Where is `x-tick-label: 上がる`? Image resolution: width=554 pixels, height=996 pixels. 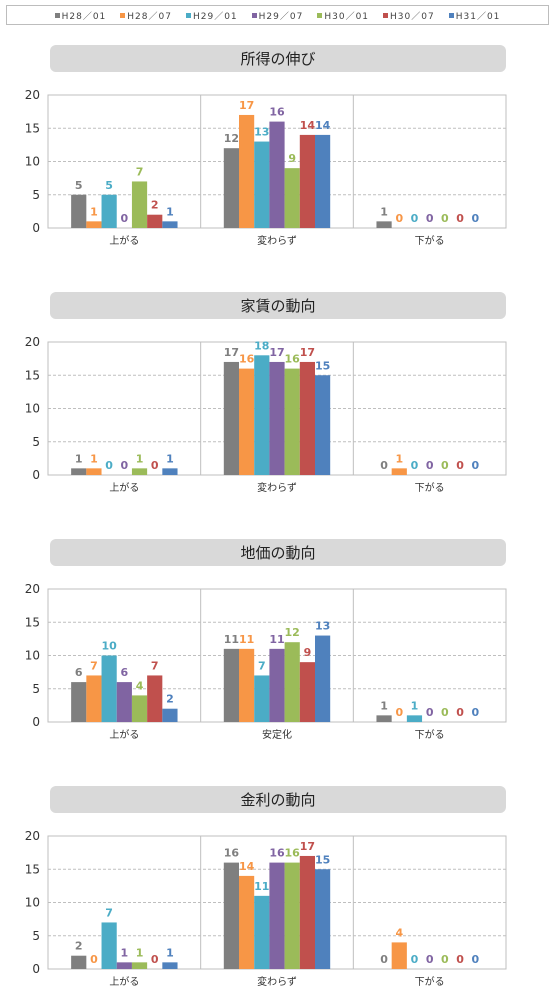 x-tick-label: 上がる is located at coordinates (124, 487).